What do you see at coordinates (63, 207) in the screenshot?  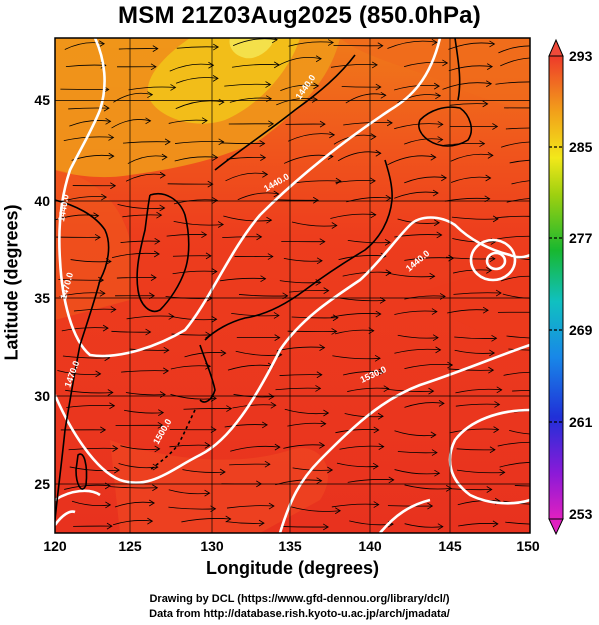 I see `contour-label: 1440.0` at bounding box center [63, 207].